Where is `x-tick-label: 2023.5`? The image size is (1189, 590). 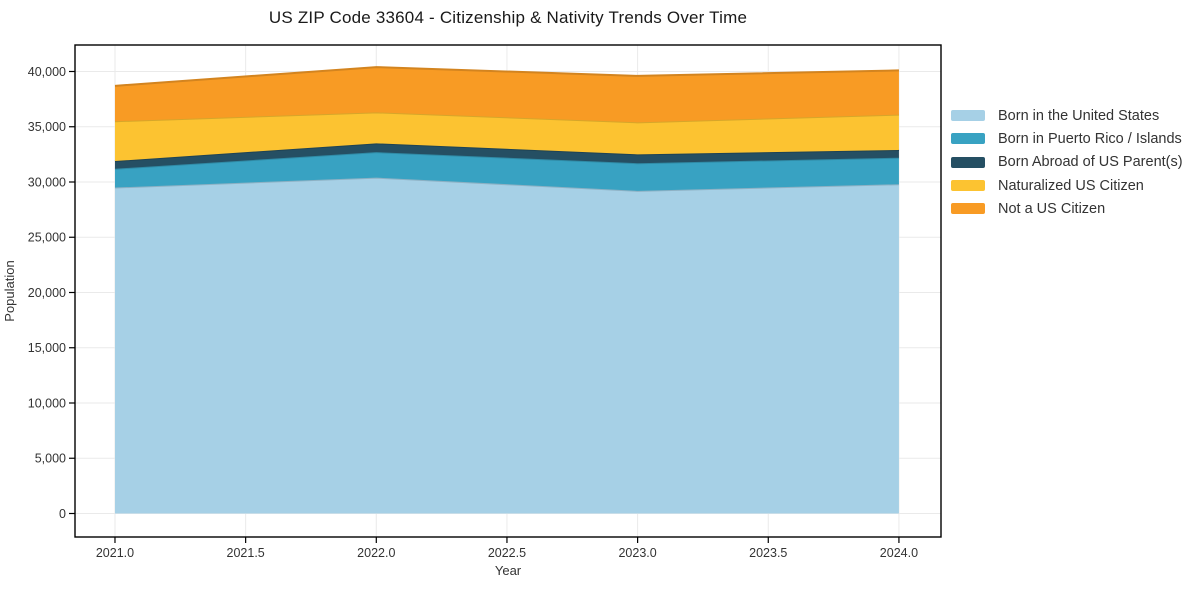 x-tick-label: 2023.5 is located at coordinates (768, 553).